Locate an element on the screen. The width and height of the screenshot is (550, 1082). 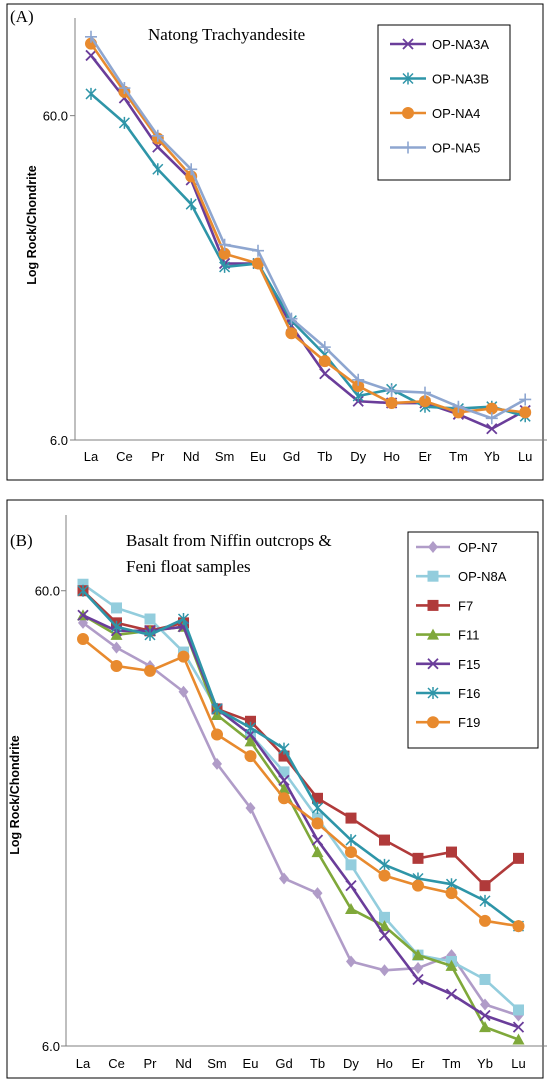
panel-a-legend-marker-op-na3b is located at coordinates (408, 78).